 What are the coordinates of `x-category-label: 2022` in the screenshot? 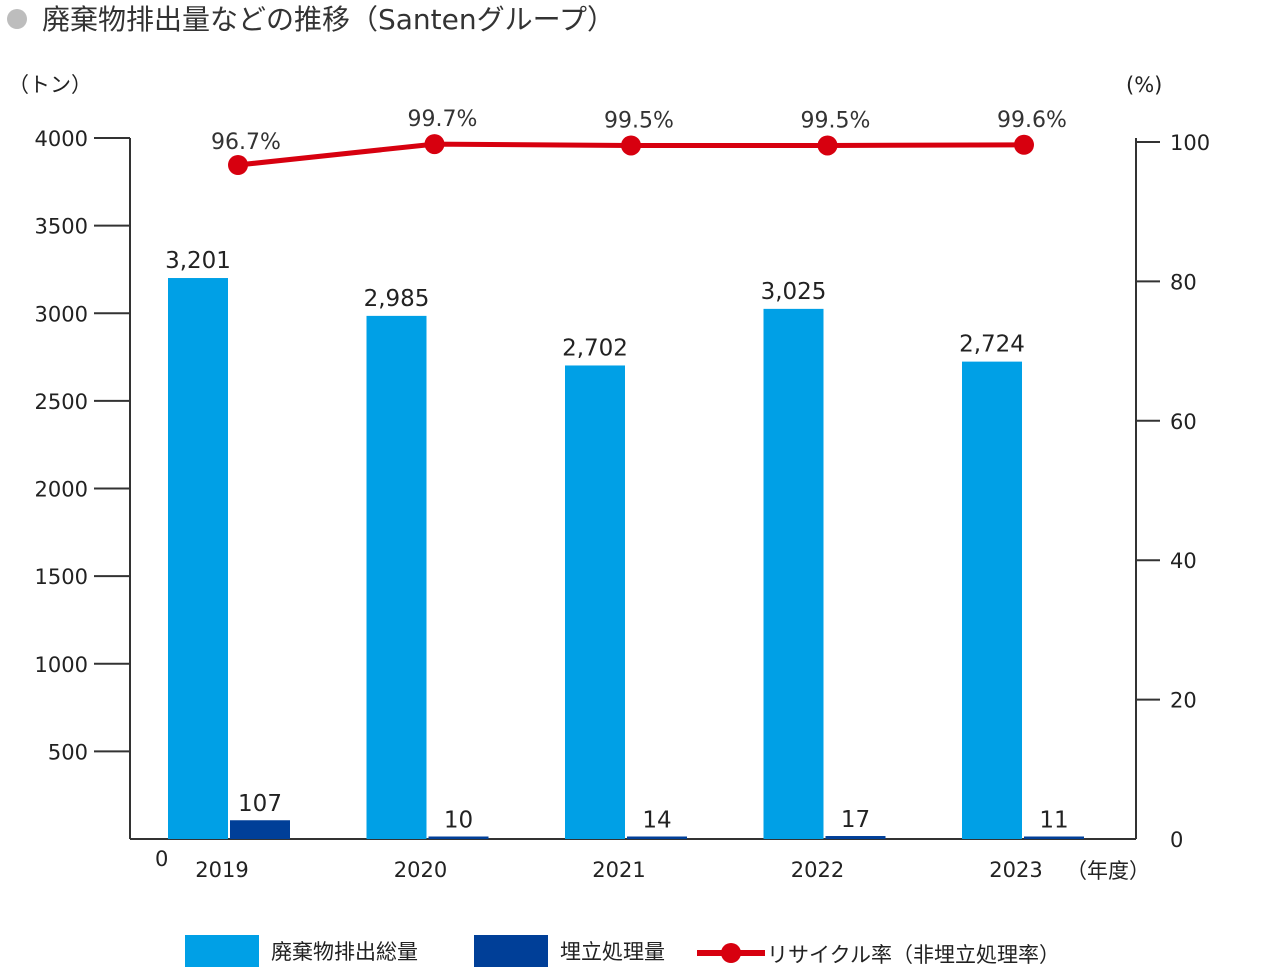 It's located at (817, 870).